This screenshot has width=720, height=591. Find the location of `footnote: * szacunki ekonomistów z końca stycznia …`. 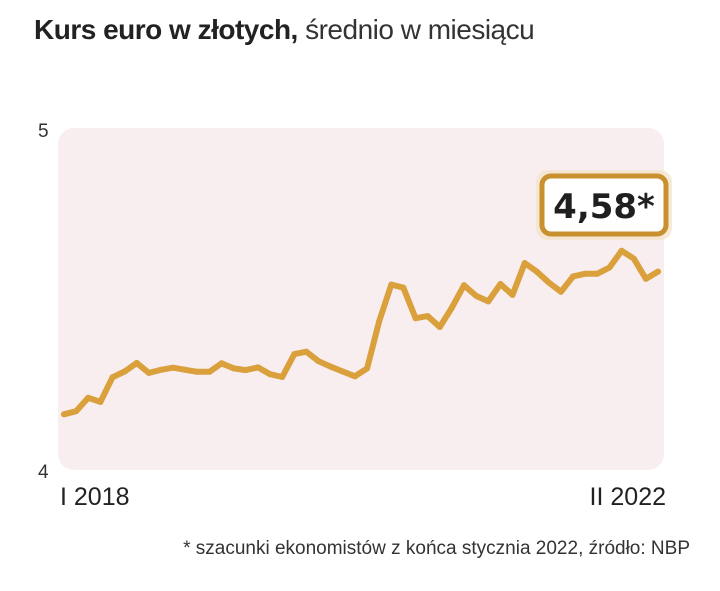

footnote: * szacunki ekonomistów z końca stycznia … is located at coordinates (436, 548).